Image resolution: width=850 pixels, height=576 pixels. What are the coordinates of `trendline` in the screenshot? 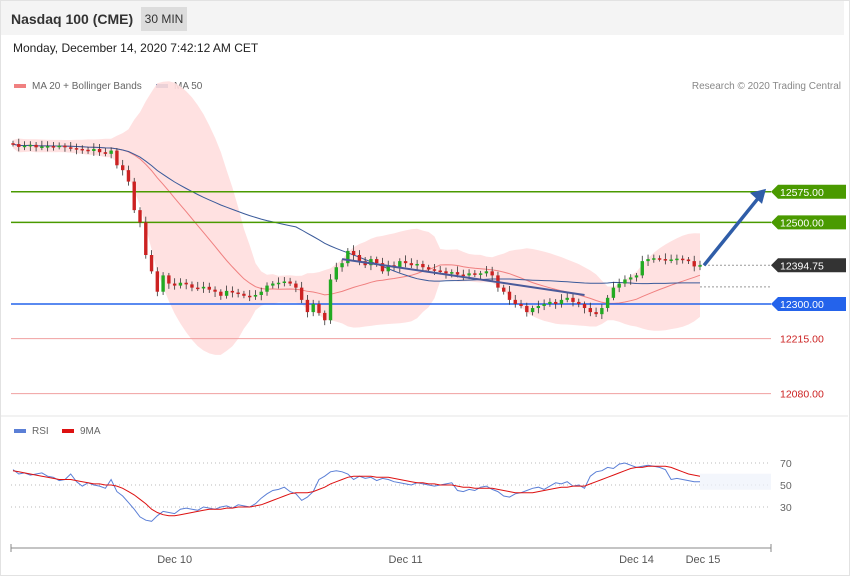 It's located at (463, 277).